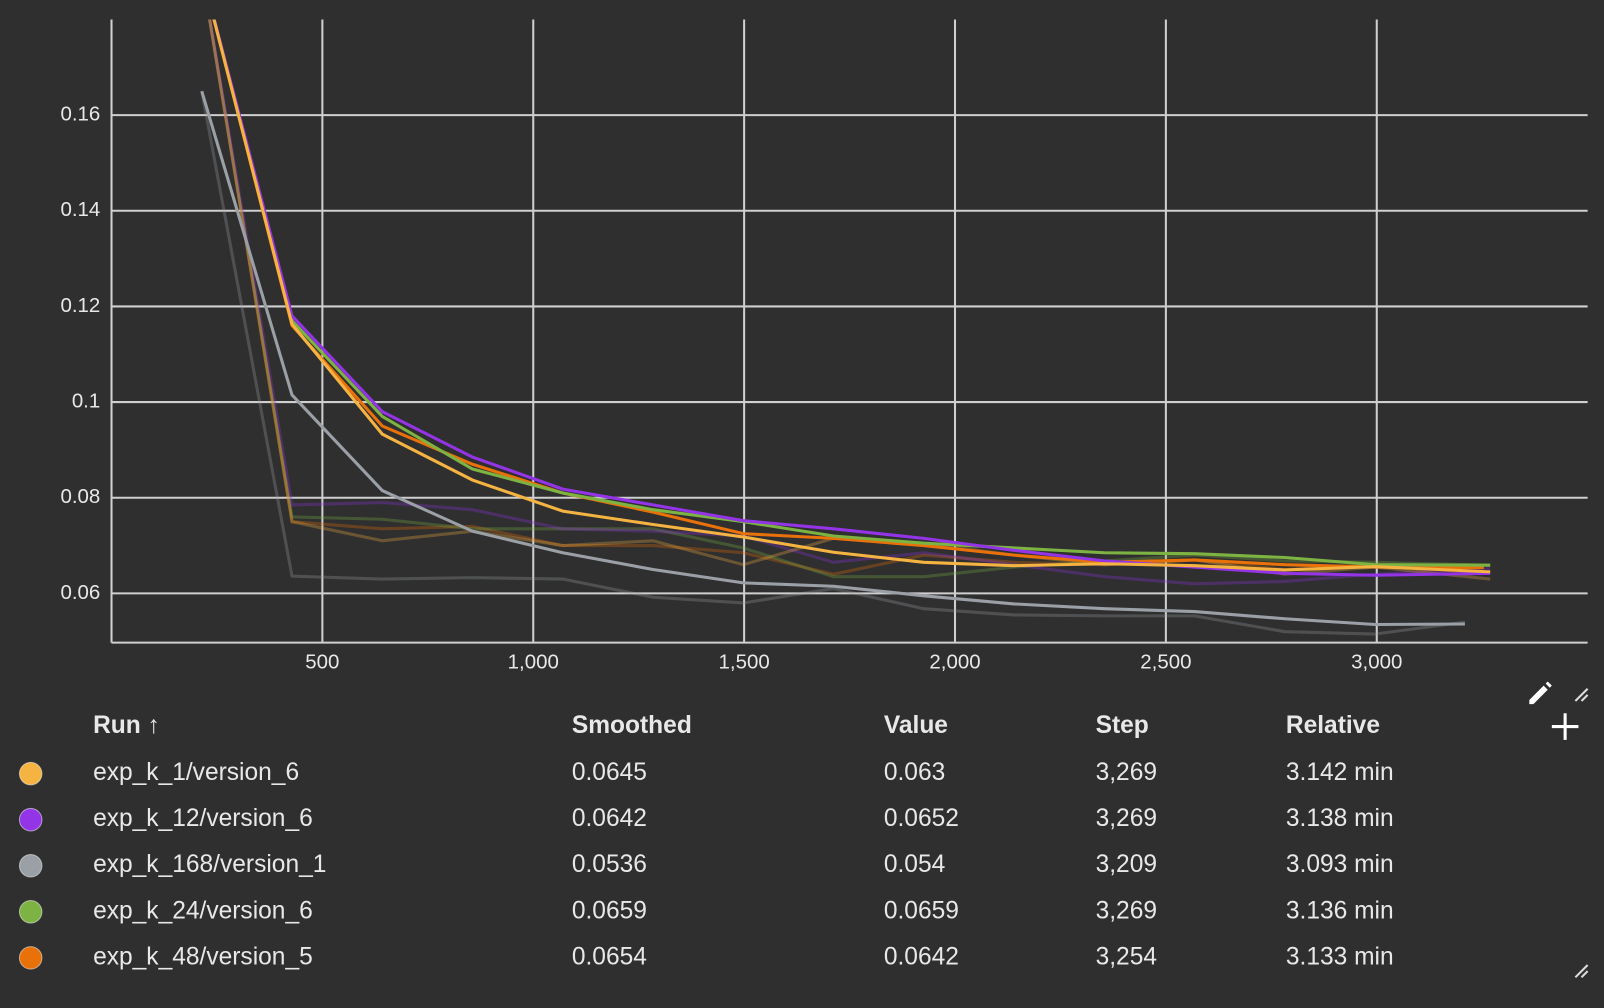 Image resolution: width=1604 pixels, height=1008 pixels. Describe the element at coordinates (609, 772) in the screenshot. I see `table-cell: 0.0645` at that location.